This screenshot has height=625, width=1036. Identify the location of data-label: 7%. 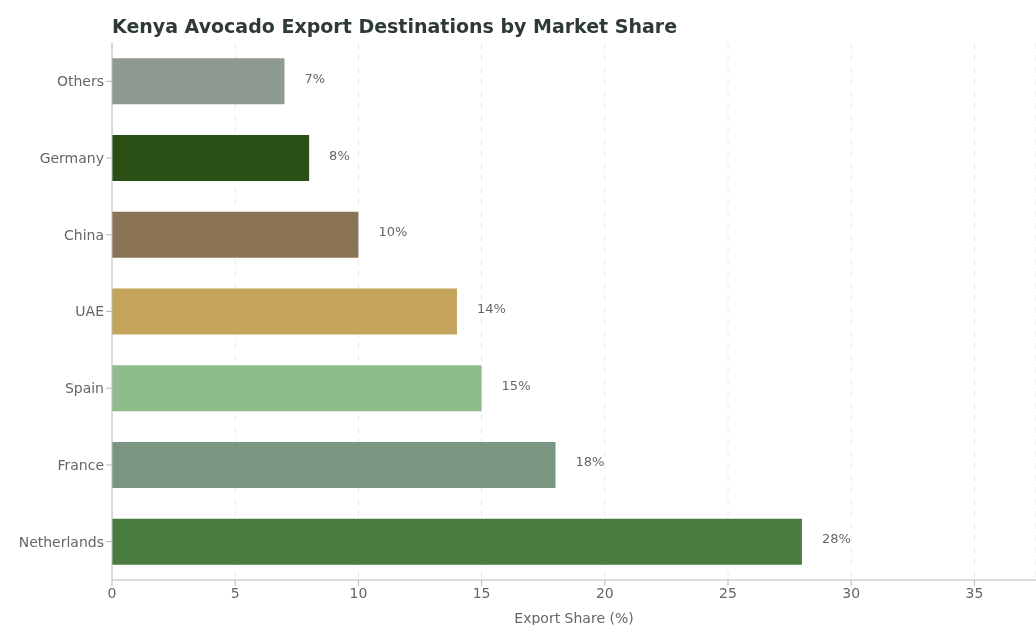
(315, 78).